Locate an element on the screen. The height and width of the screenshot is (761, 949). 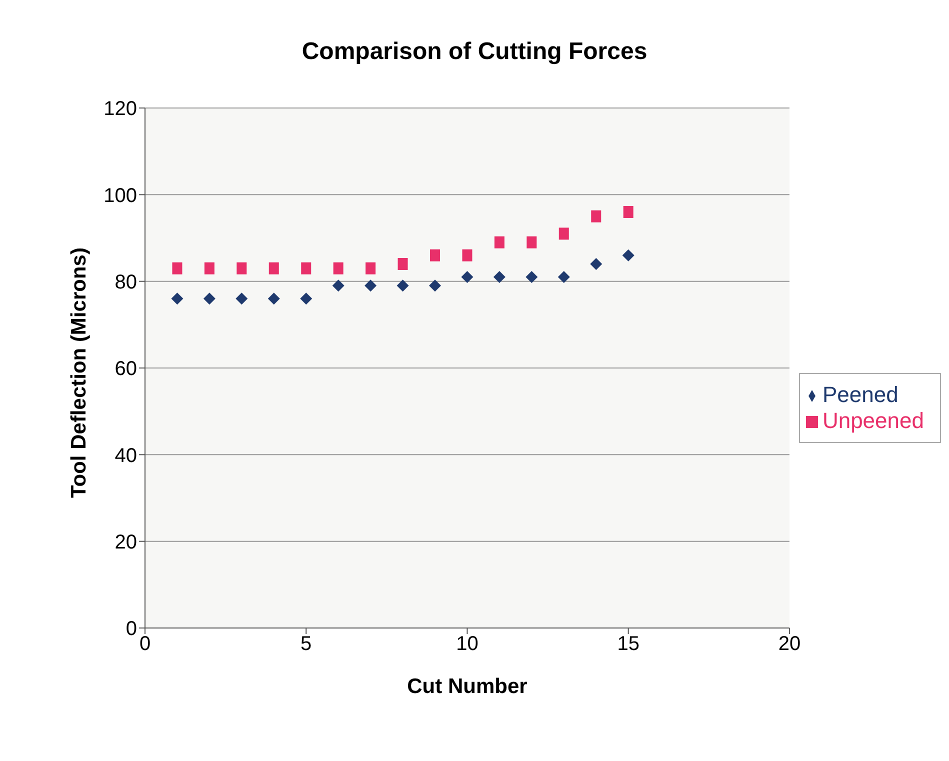
x-tick-label: 20 is located at coordinates (789, 644).